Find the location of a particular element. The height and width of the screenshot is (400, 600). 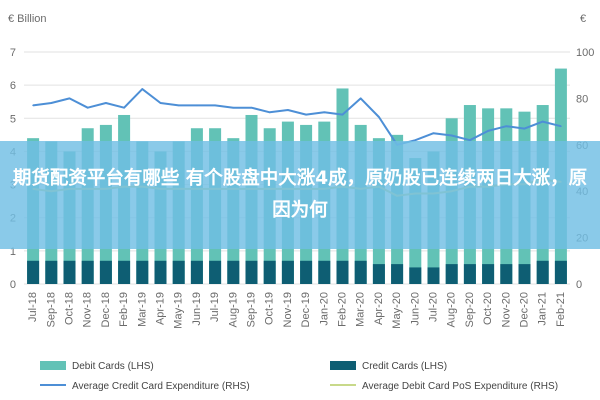

x-tick-label: Oct-20 is located at coordinates (488, 308).